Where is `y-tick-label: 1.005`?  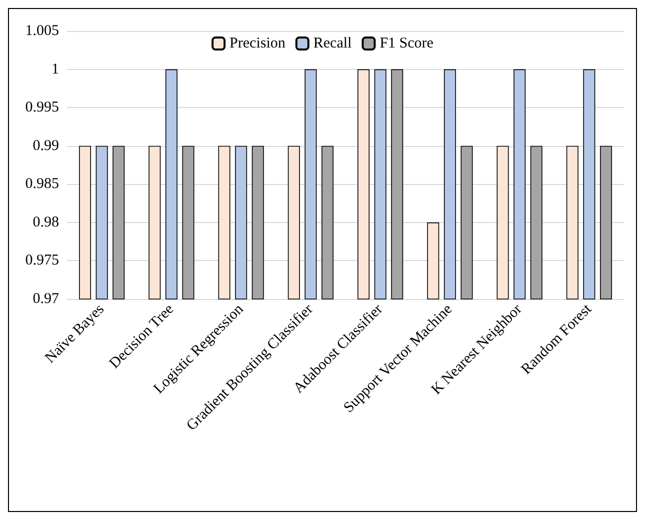
y-tick-label: 1.005 is located at coordinates (42, 31).